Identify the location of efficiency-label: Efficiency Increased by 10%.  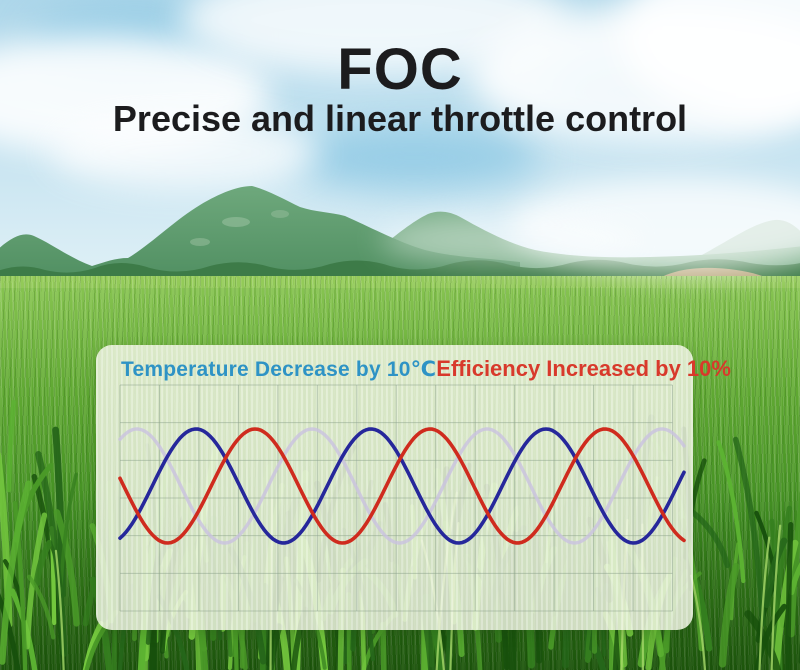
(583, 368).